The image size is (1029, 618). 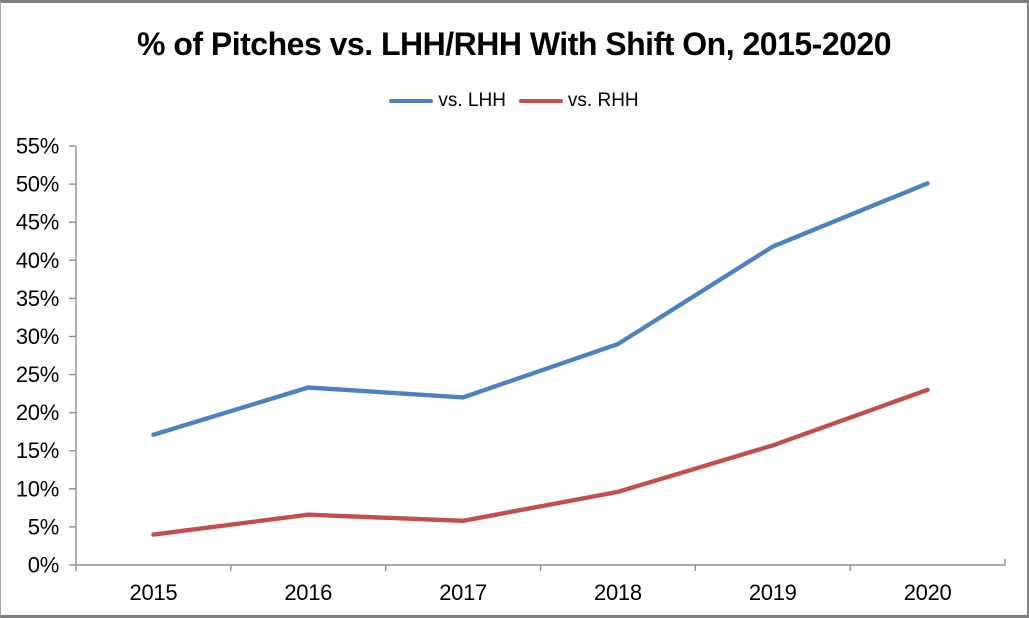 What do you see at coordinates (472, 100) in the screenshot?
I see `legend-label-lhh: vs. LHH` at bounding box center [472, 100].